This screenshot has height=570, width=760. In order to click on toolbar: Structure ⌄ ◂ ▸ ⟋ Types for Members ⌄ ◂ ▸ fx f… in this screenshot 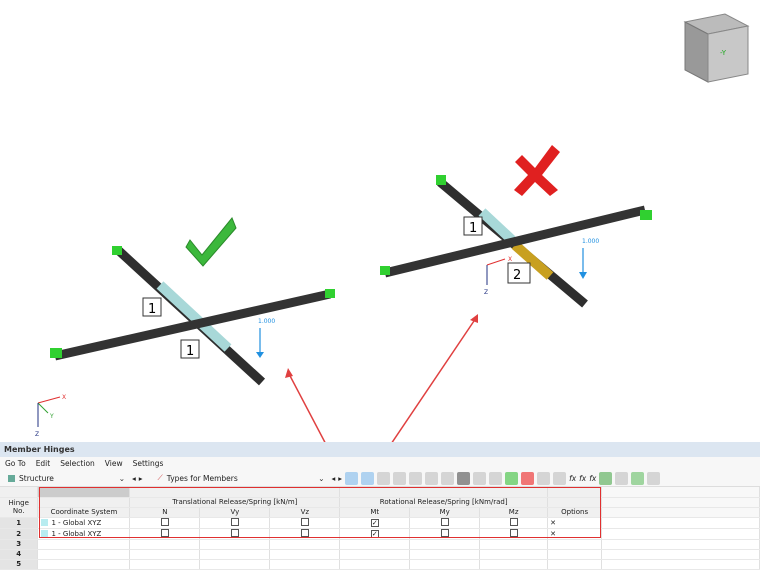, I will do `click(380, 478)`.